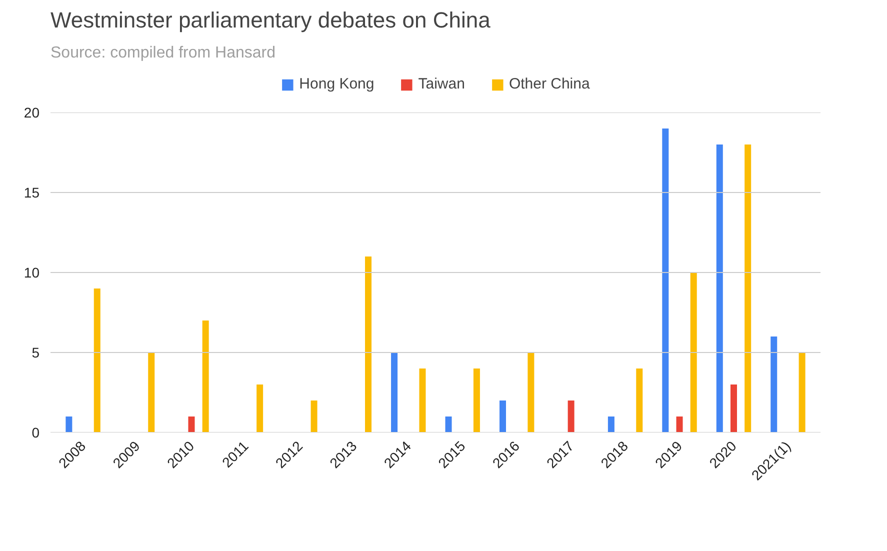 The height and width of the screenshot is (551, 887). Describe the element at coordinates (32, 112) in the screenshot. I see `y-tick-label: 20` at that location.